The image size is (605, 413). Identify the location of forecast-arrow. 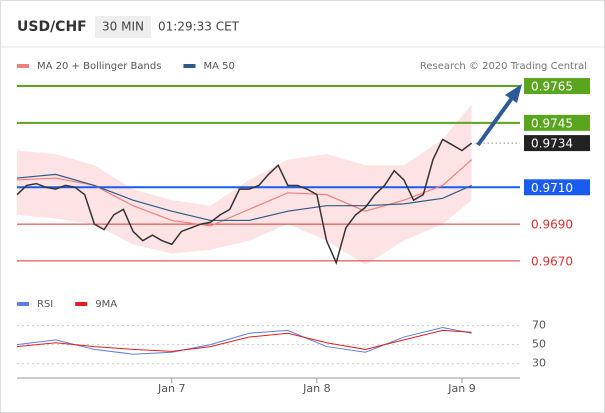
(499, 115).